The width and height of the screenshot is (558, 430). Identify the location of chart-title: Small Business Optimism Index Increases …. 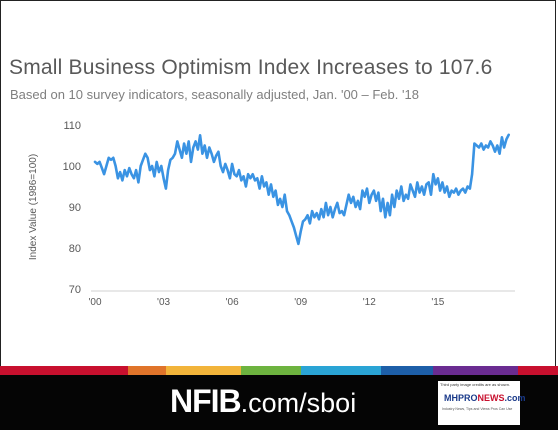
(251, 67).